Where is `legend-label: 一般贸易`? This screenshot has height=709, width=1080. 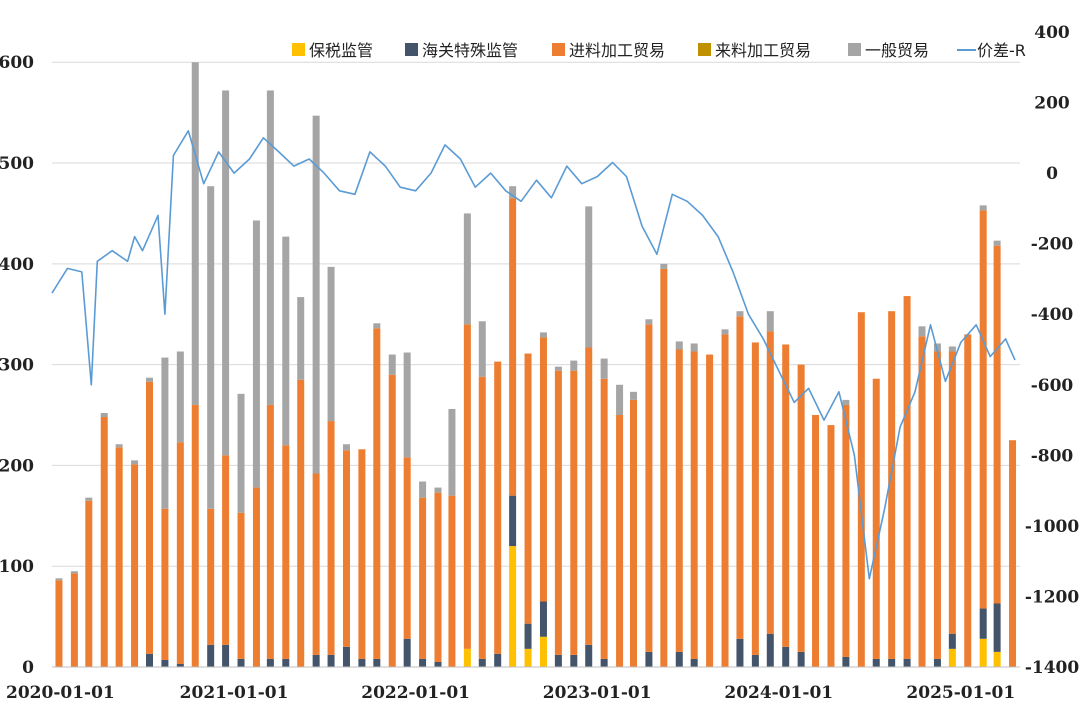
legend-label: 一般贸易 is located at coordinates (897, 50).